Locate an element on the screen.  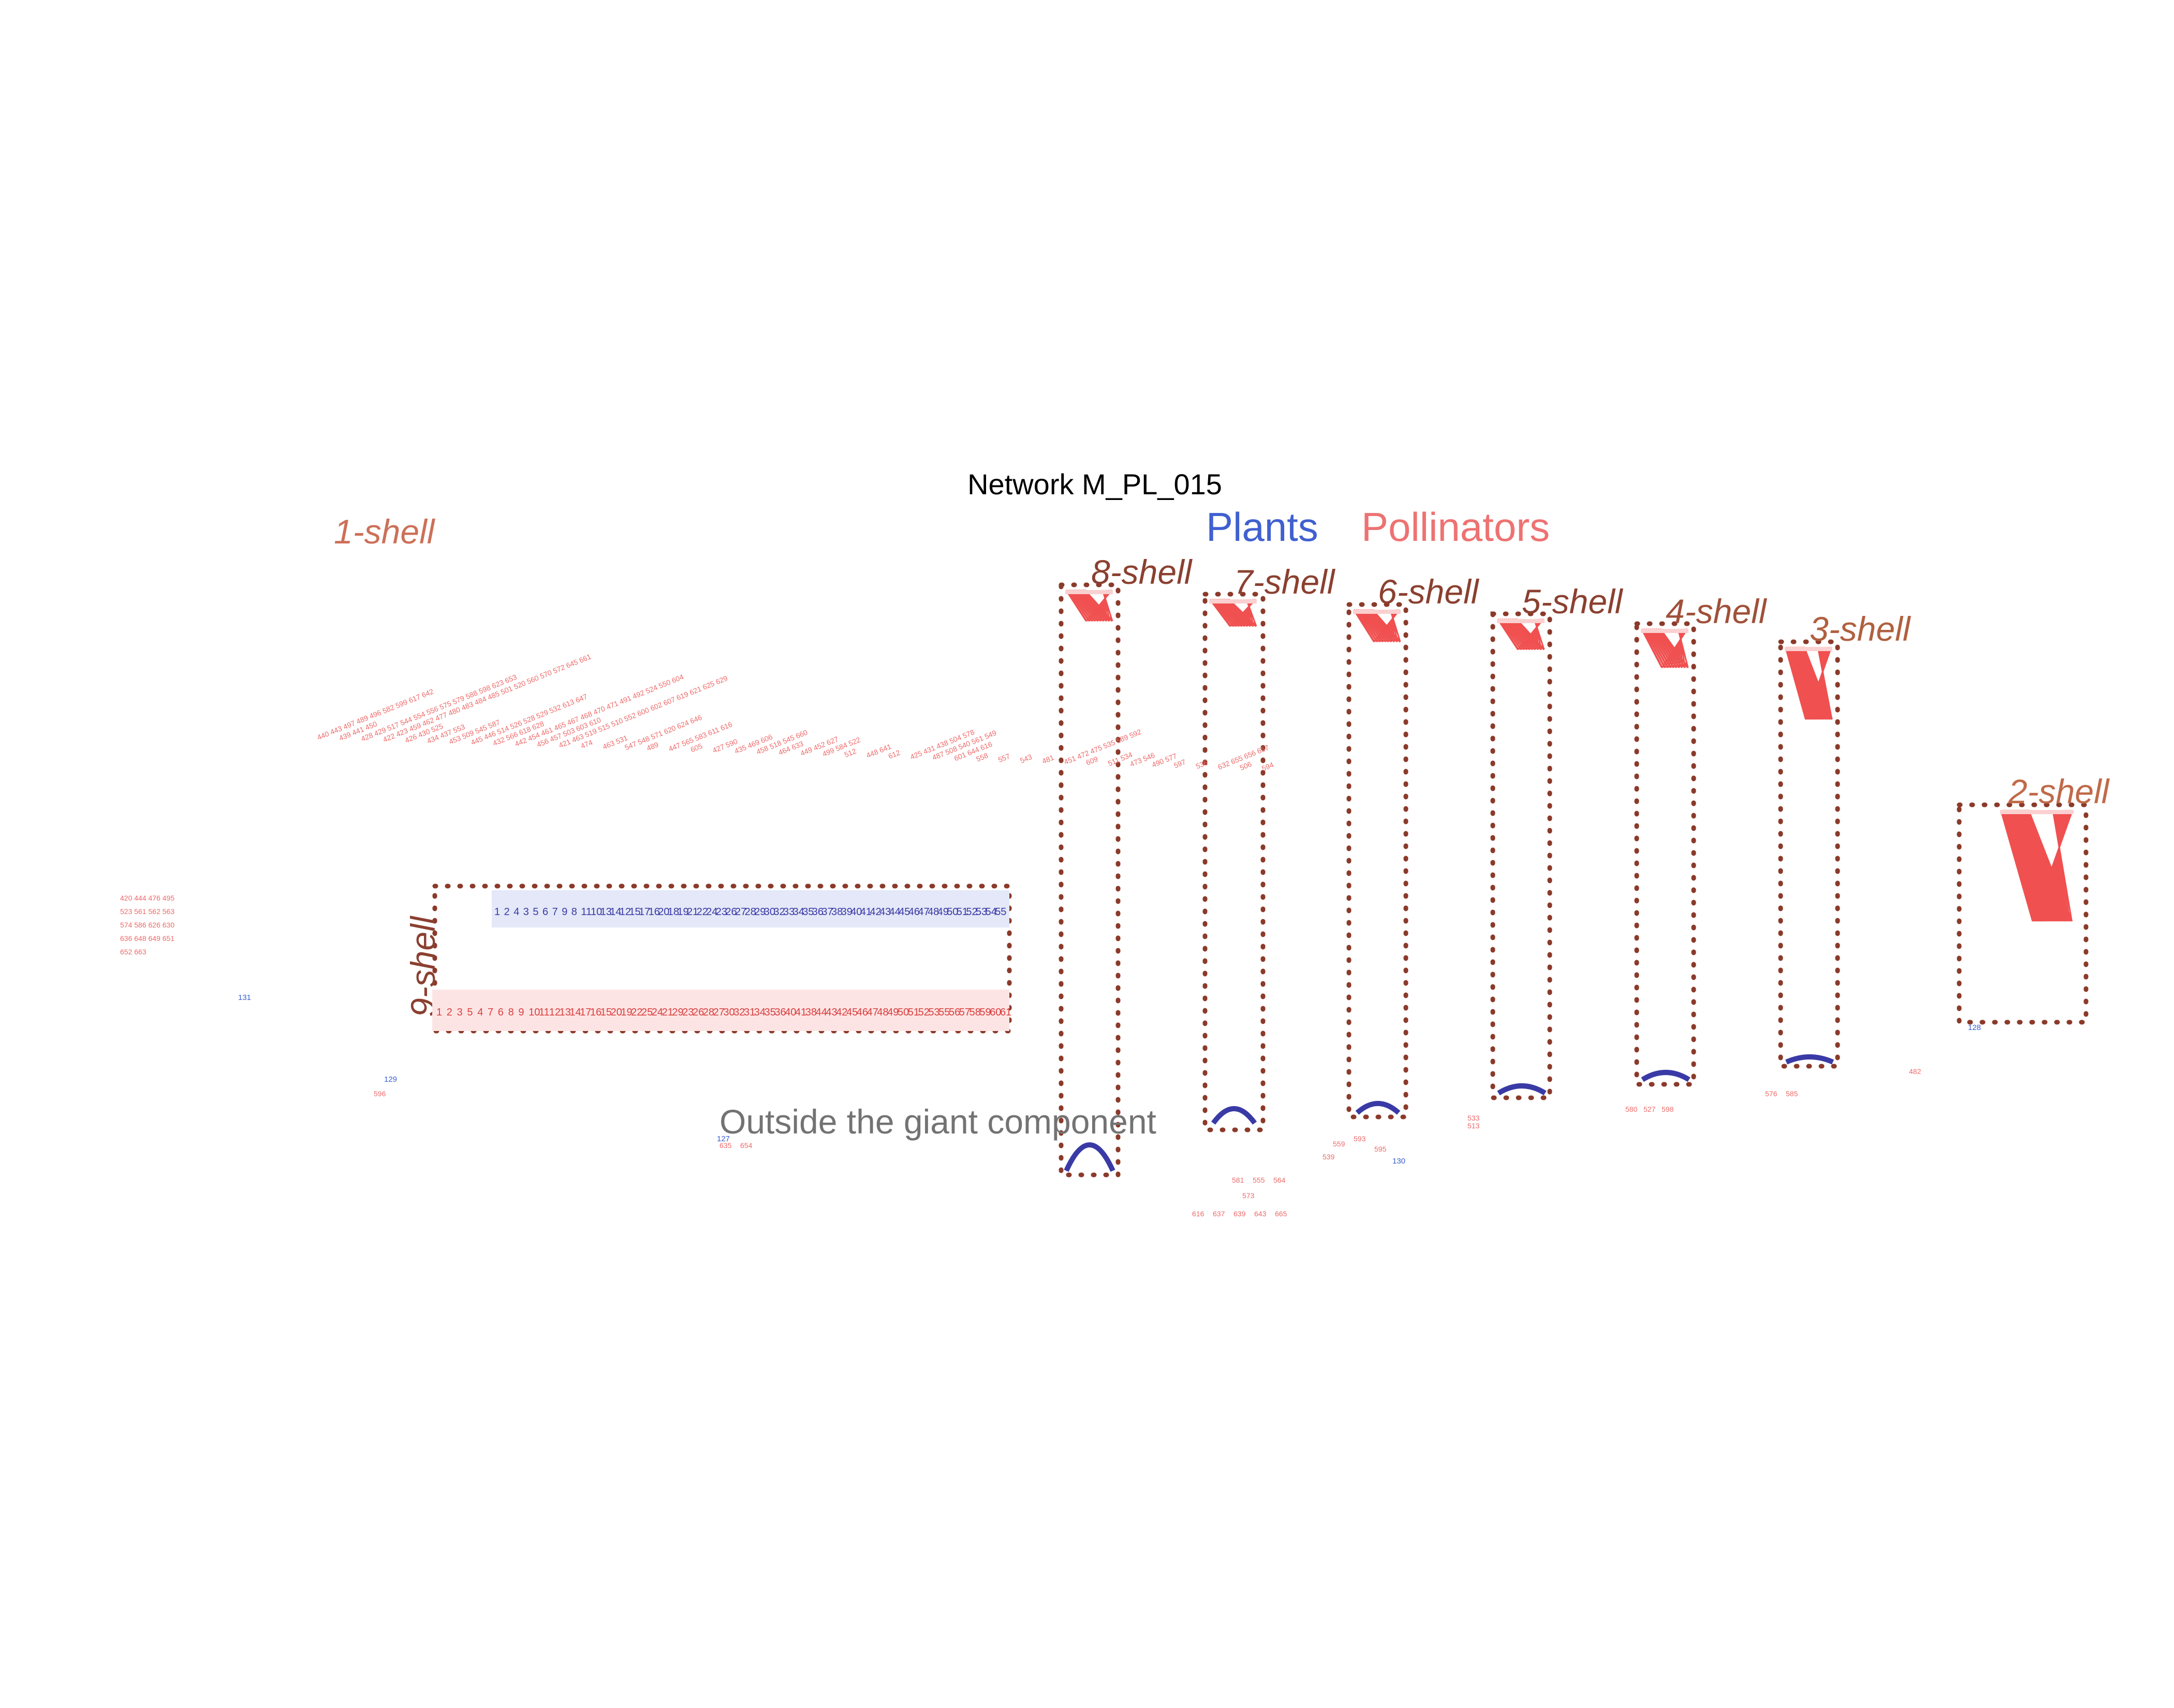
outside-pollinator-node: 654 is located at coordinates (746, 1145).